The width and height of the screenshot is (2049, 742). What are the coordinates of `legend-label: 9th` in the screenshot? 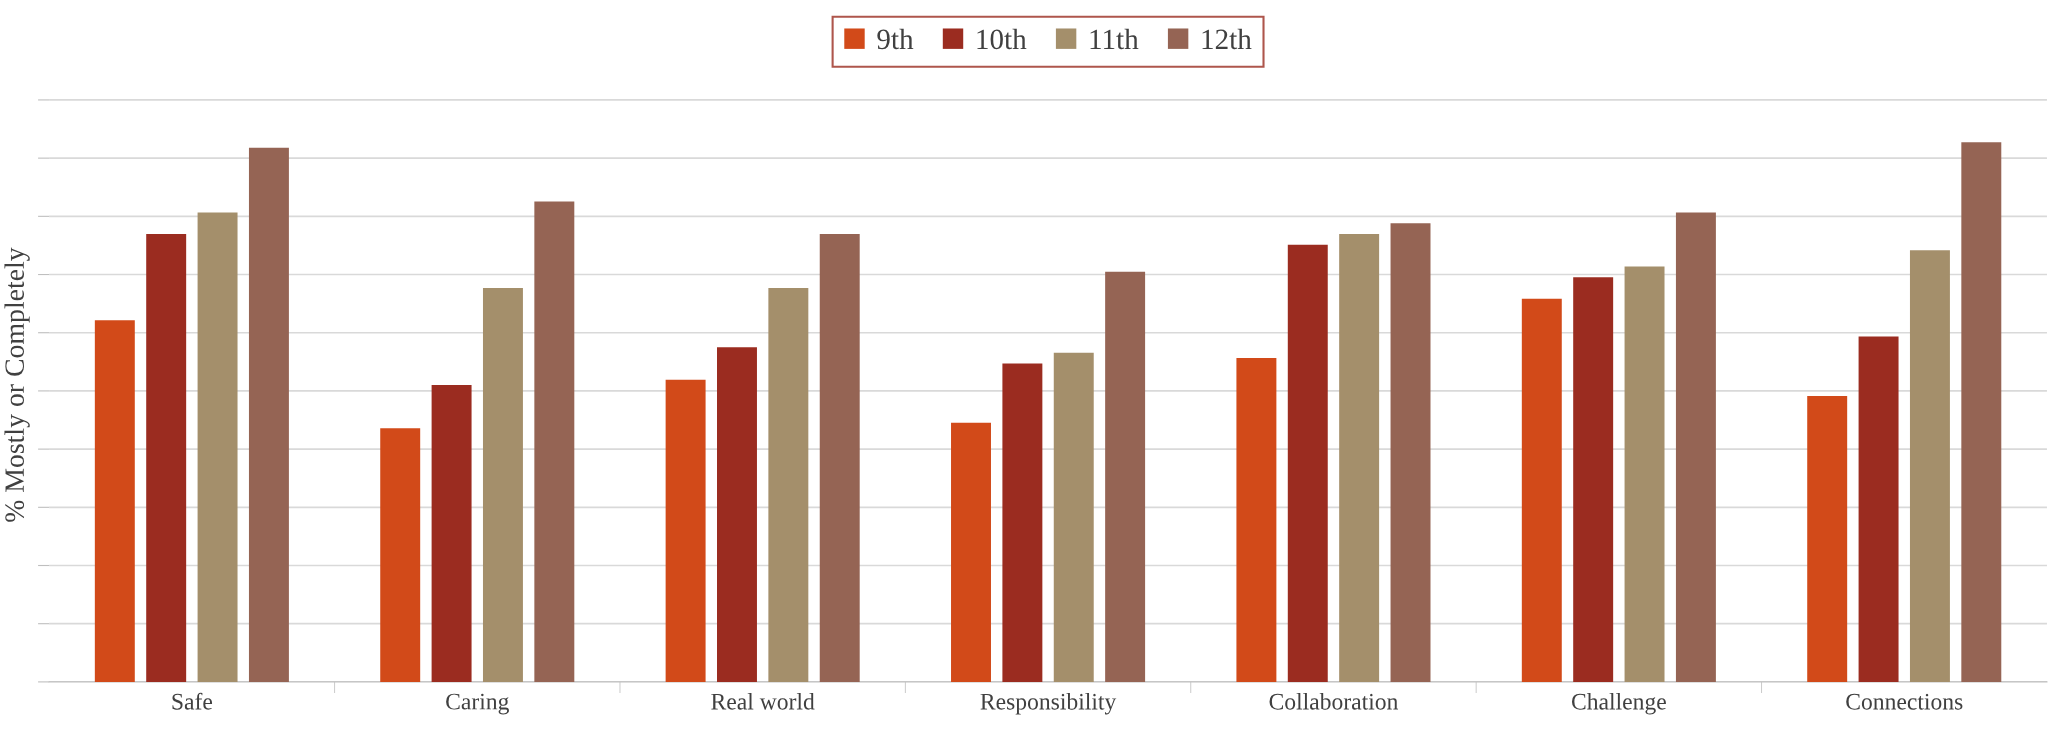 It's located at (895, 39).